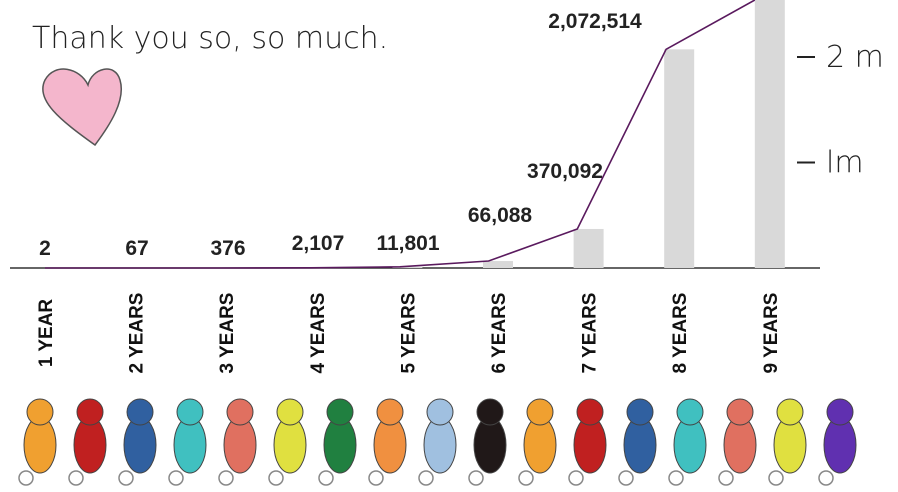 This screenshot has height=492, width=898. What do you see at coordinates (771, 333) in the screenshot?
I see `x-tick-label: 9 YEARS` at bounding box center [771, 333].